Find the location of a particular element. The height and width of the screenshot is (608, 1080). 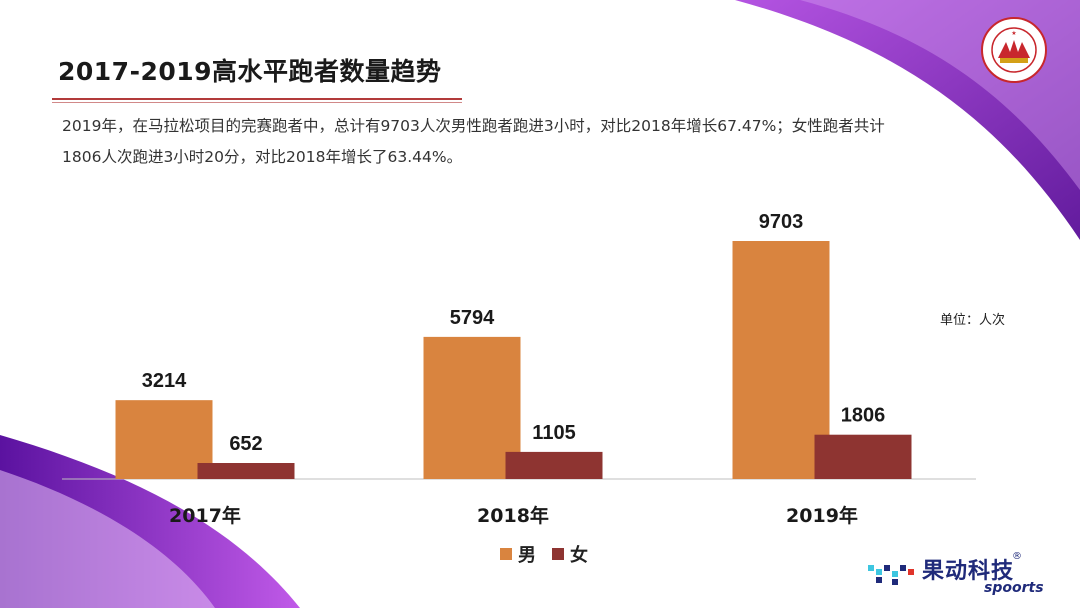

chart-legend: 男 女 is located at coordinates (552, 554).